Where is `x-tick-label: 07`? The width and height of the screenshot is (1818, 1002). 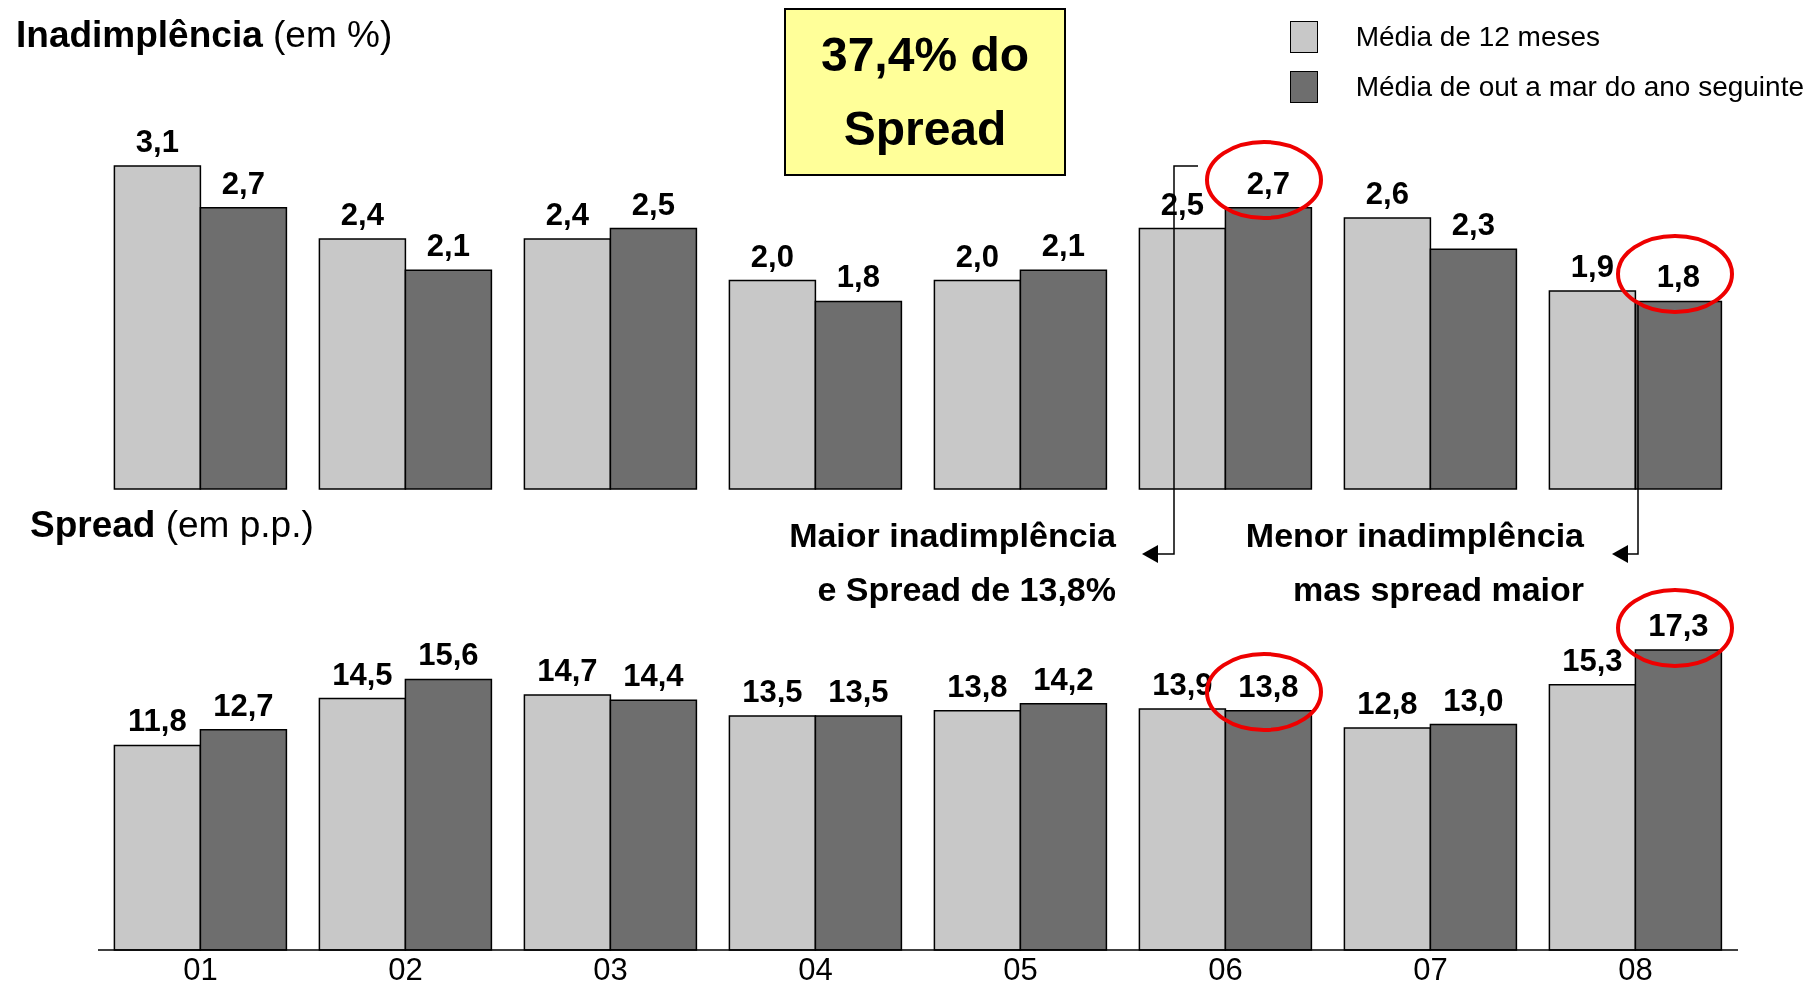 x-tick-label: 07 is located at coordinates (1430, 970).